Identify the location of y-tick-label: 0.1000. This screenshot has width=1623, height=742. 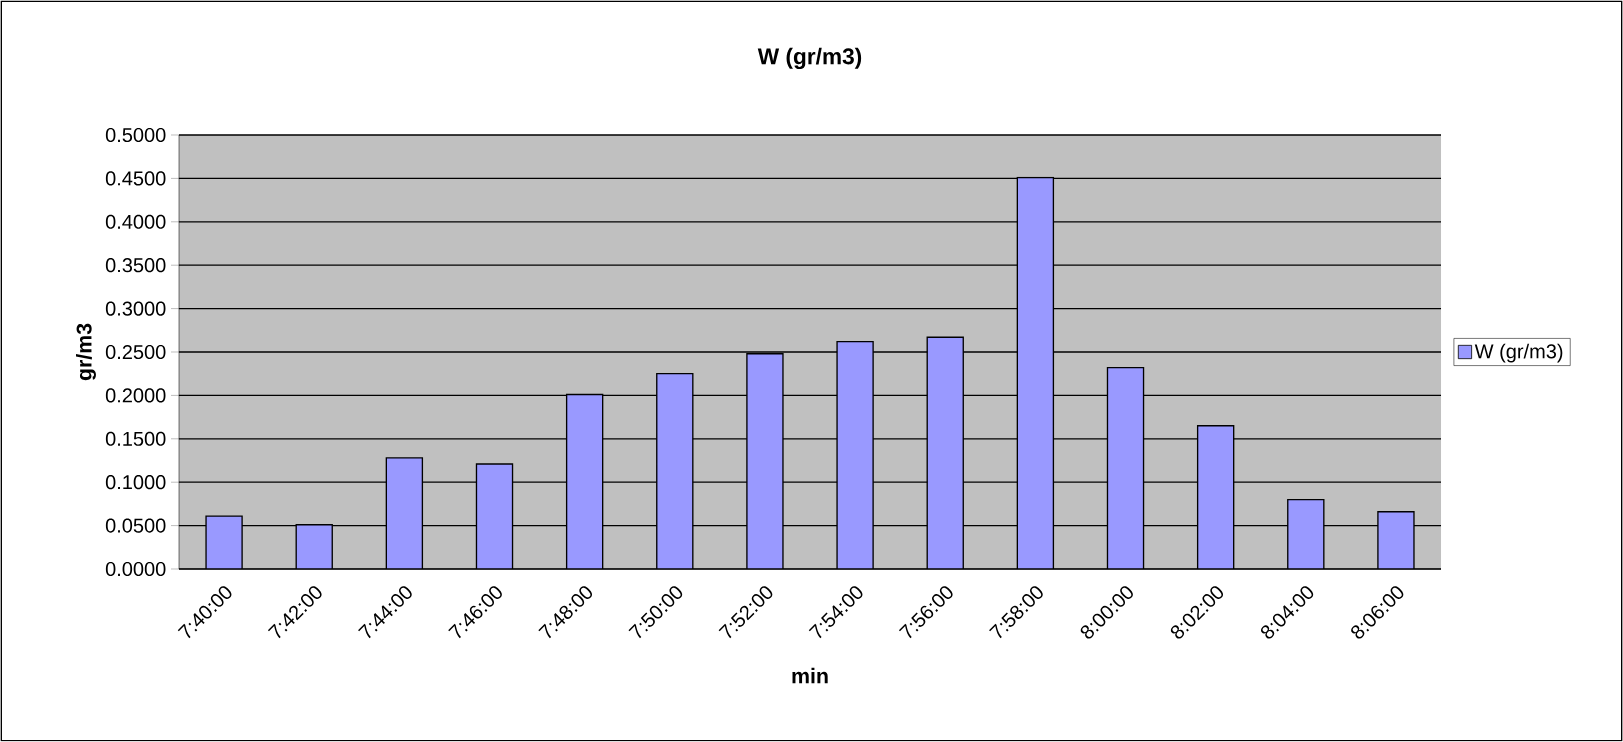
(135, 482).